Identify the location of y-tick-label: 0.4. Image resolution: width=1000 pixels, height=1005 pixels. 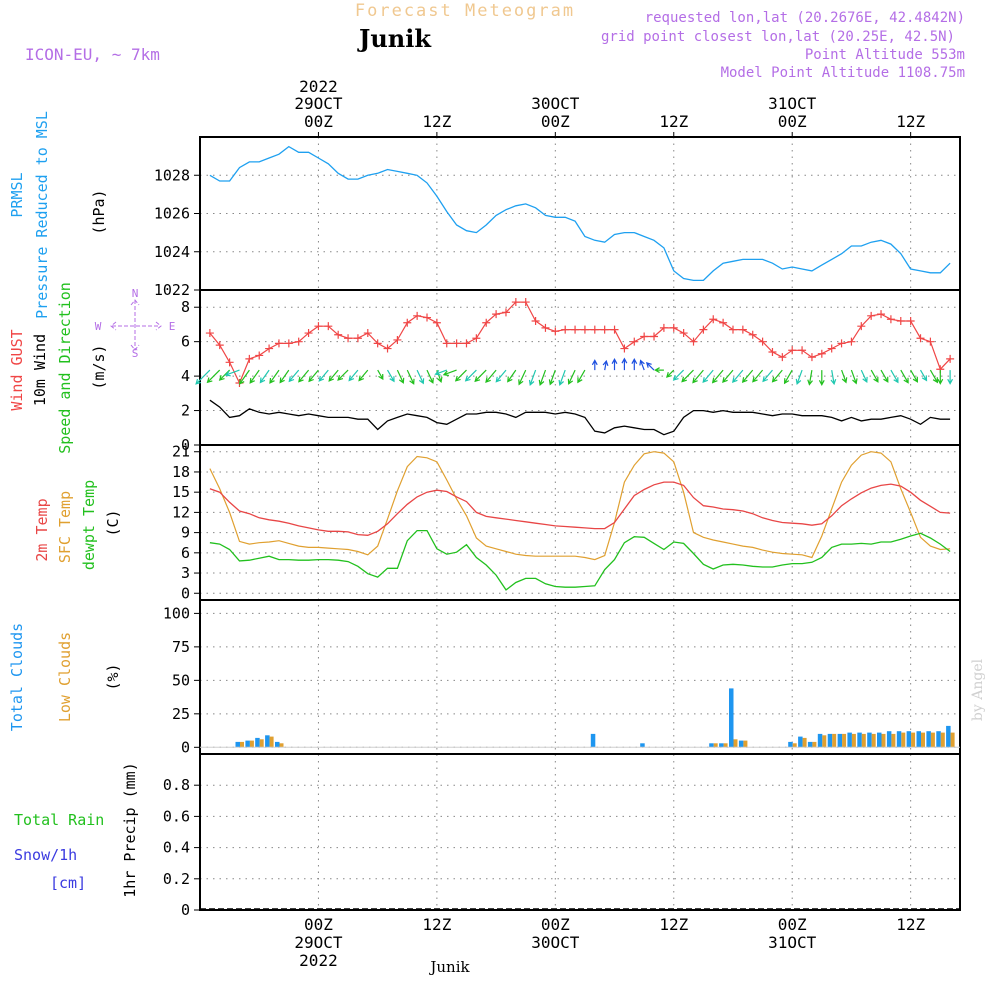
(176, 848).